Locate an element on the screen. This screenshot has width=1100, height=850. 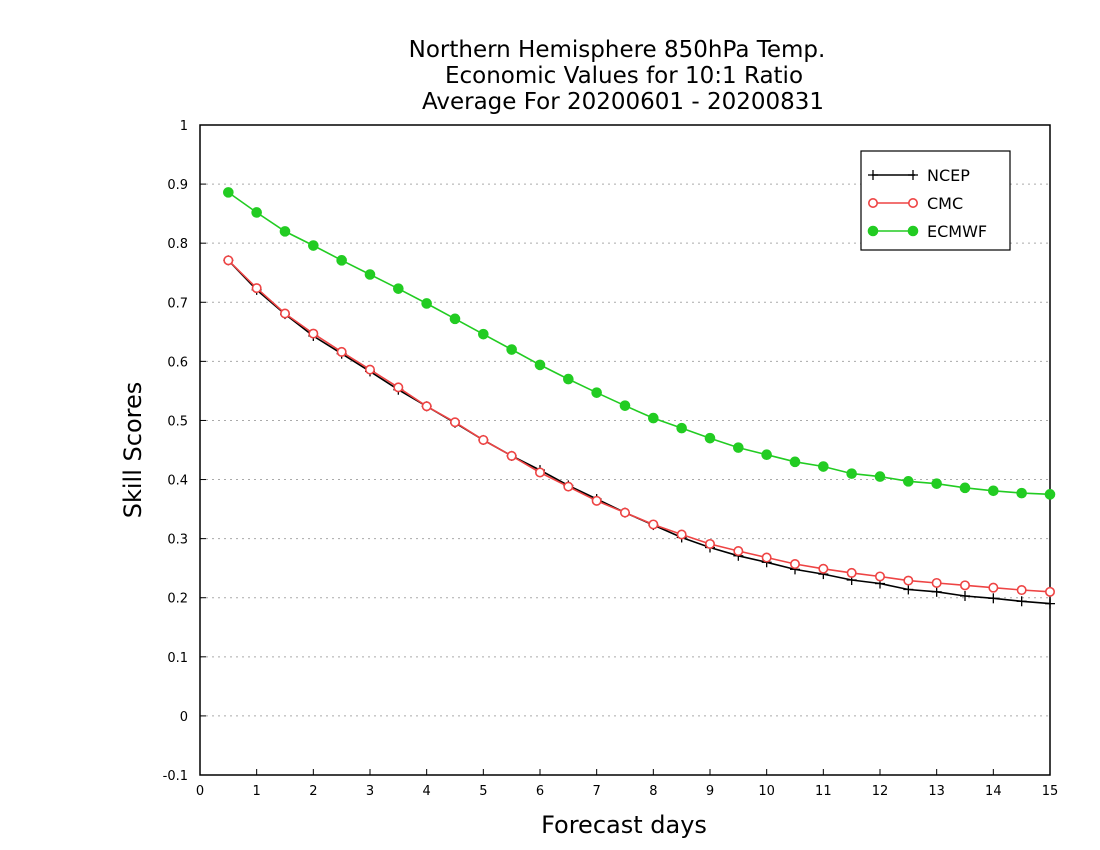
y-tick-label: 0.2 is located at coordinates (177, 599).